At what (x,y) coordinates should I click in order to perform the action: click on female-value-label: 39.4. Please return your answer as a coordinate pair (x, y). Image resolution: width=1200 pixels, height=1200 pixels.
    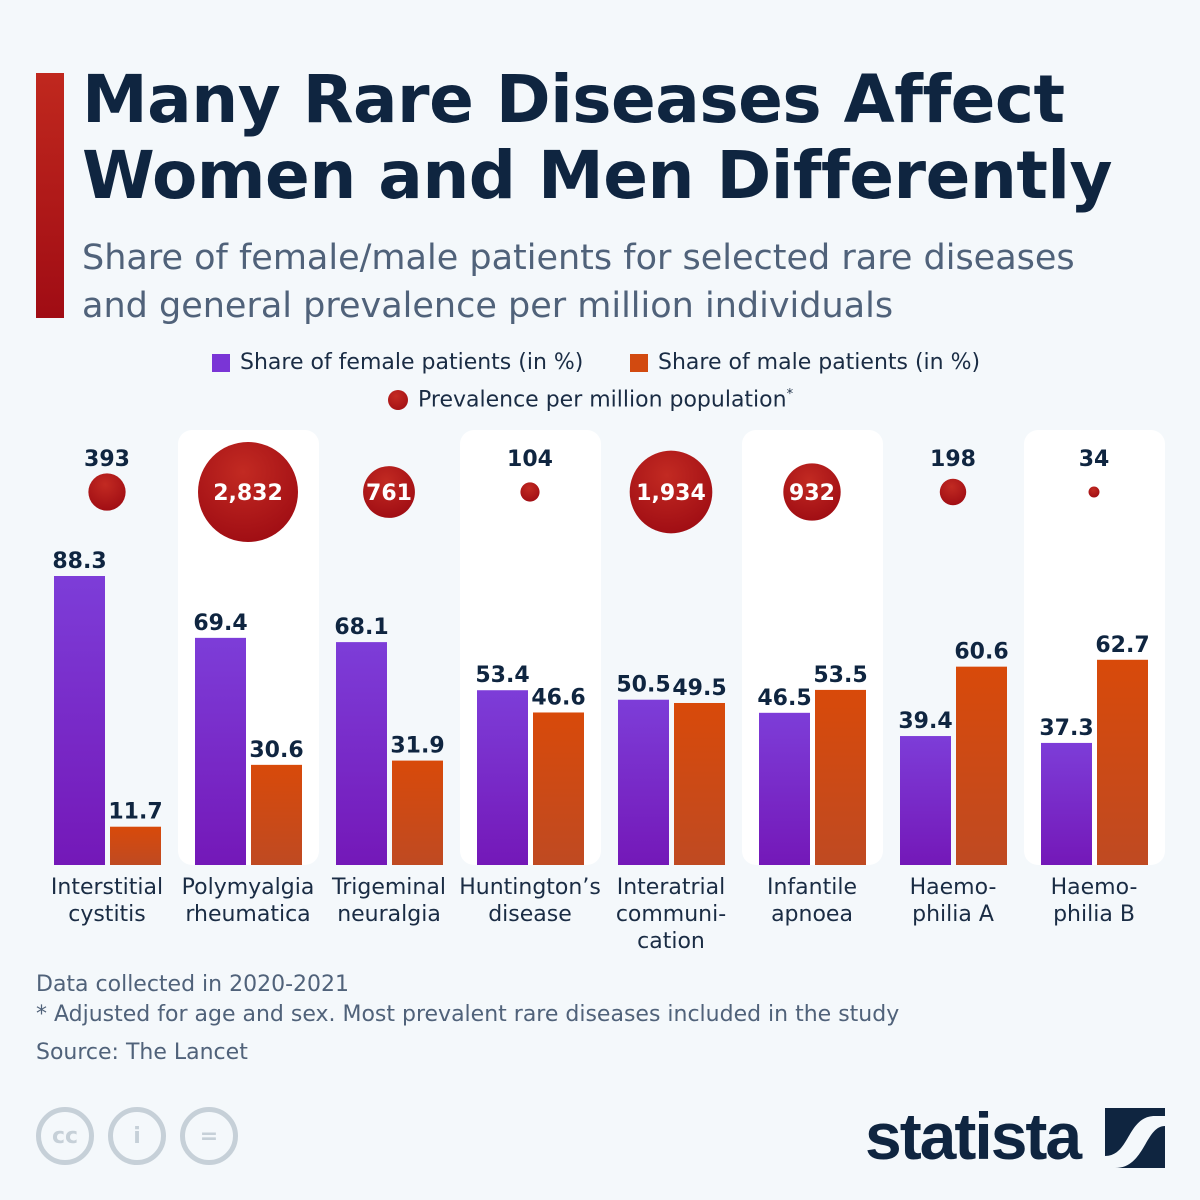
    Looking at the image, I should click on (925, 721).